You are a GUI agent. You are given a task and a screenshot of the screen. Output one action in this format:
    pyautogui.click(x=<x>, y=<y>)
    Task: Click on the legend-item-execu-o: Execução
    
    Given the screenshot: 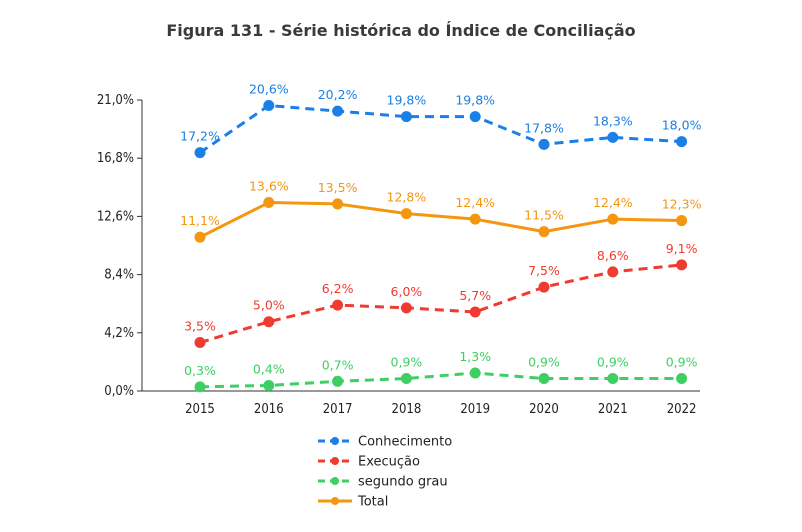 What is the action you would take?
    pyautogui.click(x=369, y=462)
    